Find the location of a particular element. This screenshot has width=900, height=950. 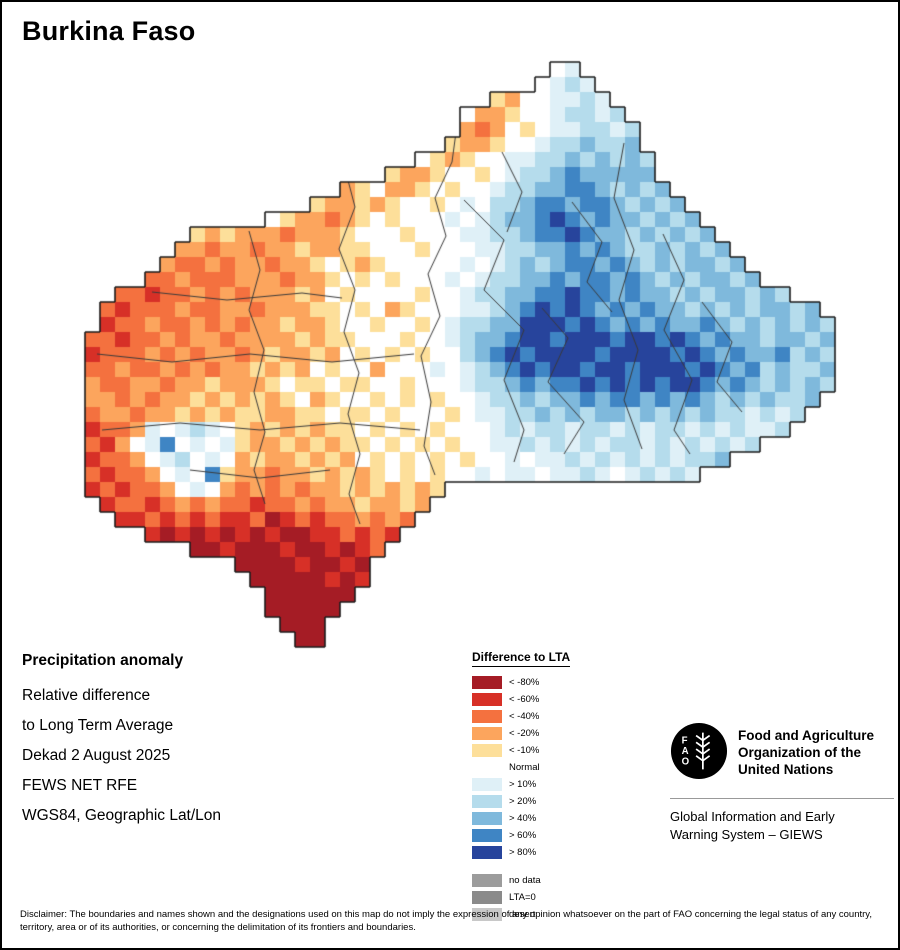

legend-label: > 80% is located at coordinates (523, 852).